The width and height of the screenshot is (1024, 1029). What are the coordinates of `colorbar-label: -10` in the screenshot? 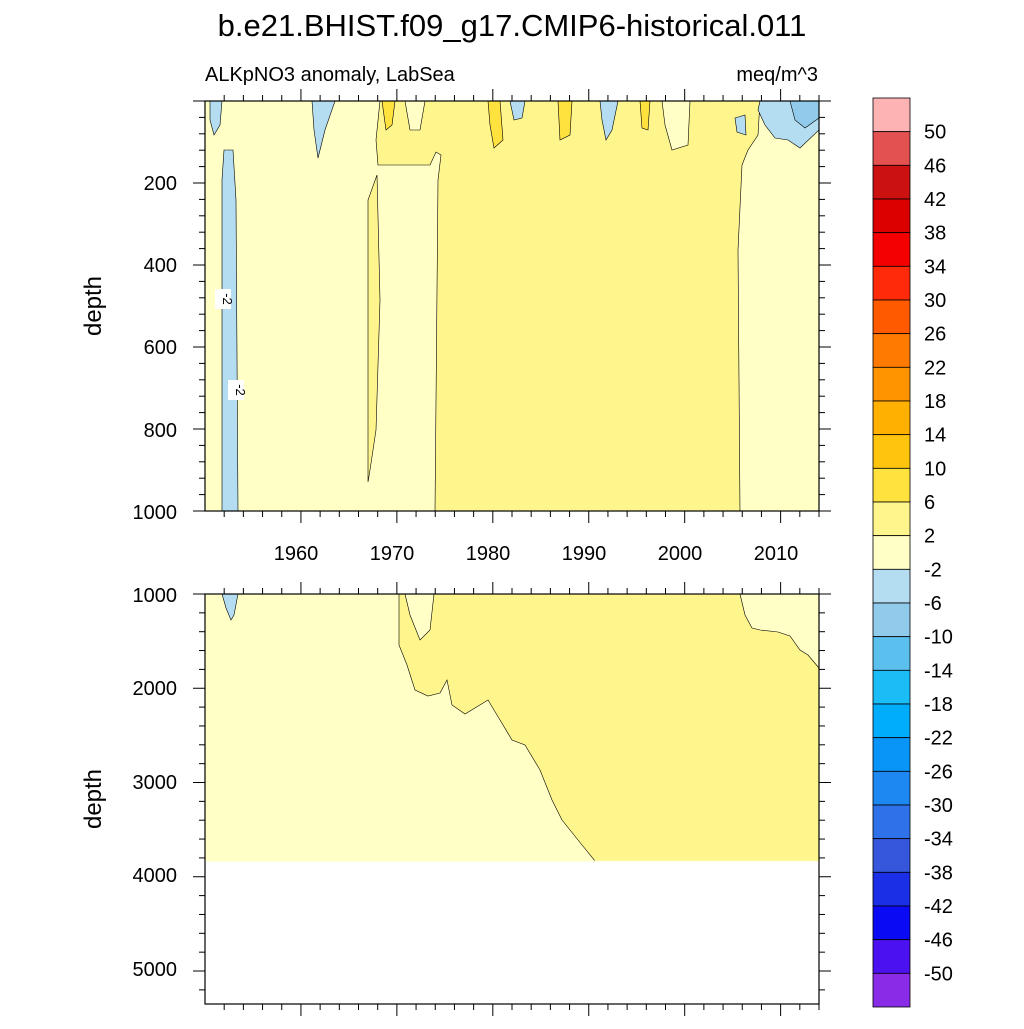 It's located at (938, 638).